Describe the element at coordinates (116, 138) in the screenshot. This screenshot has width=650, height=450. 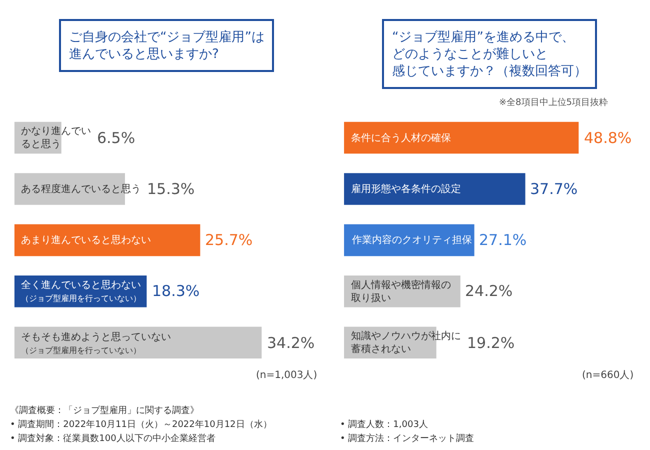
I see `data-label: 6.5%` at that location.